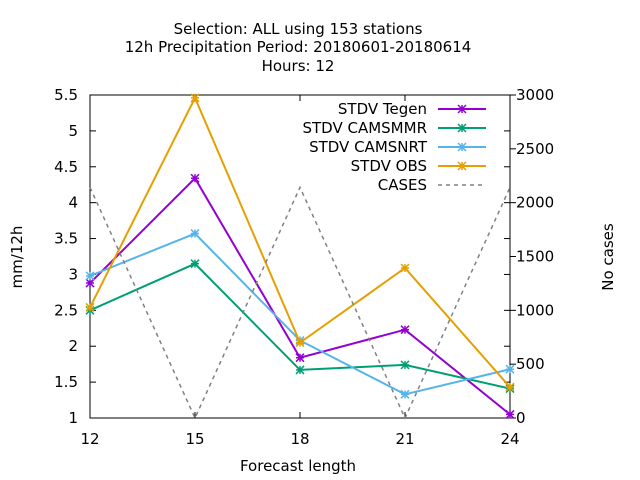  I want to click on legend-label: STDV CAMSNRT, so click(368, 147).